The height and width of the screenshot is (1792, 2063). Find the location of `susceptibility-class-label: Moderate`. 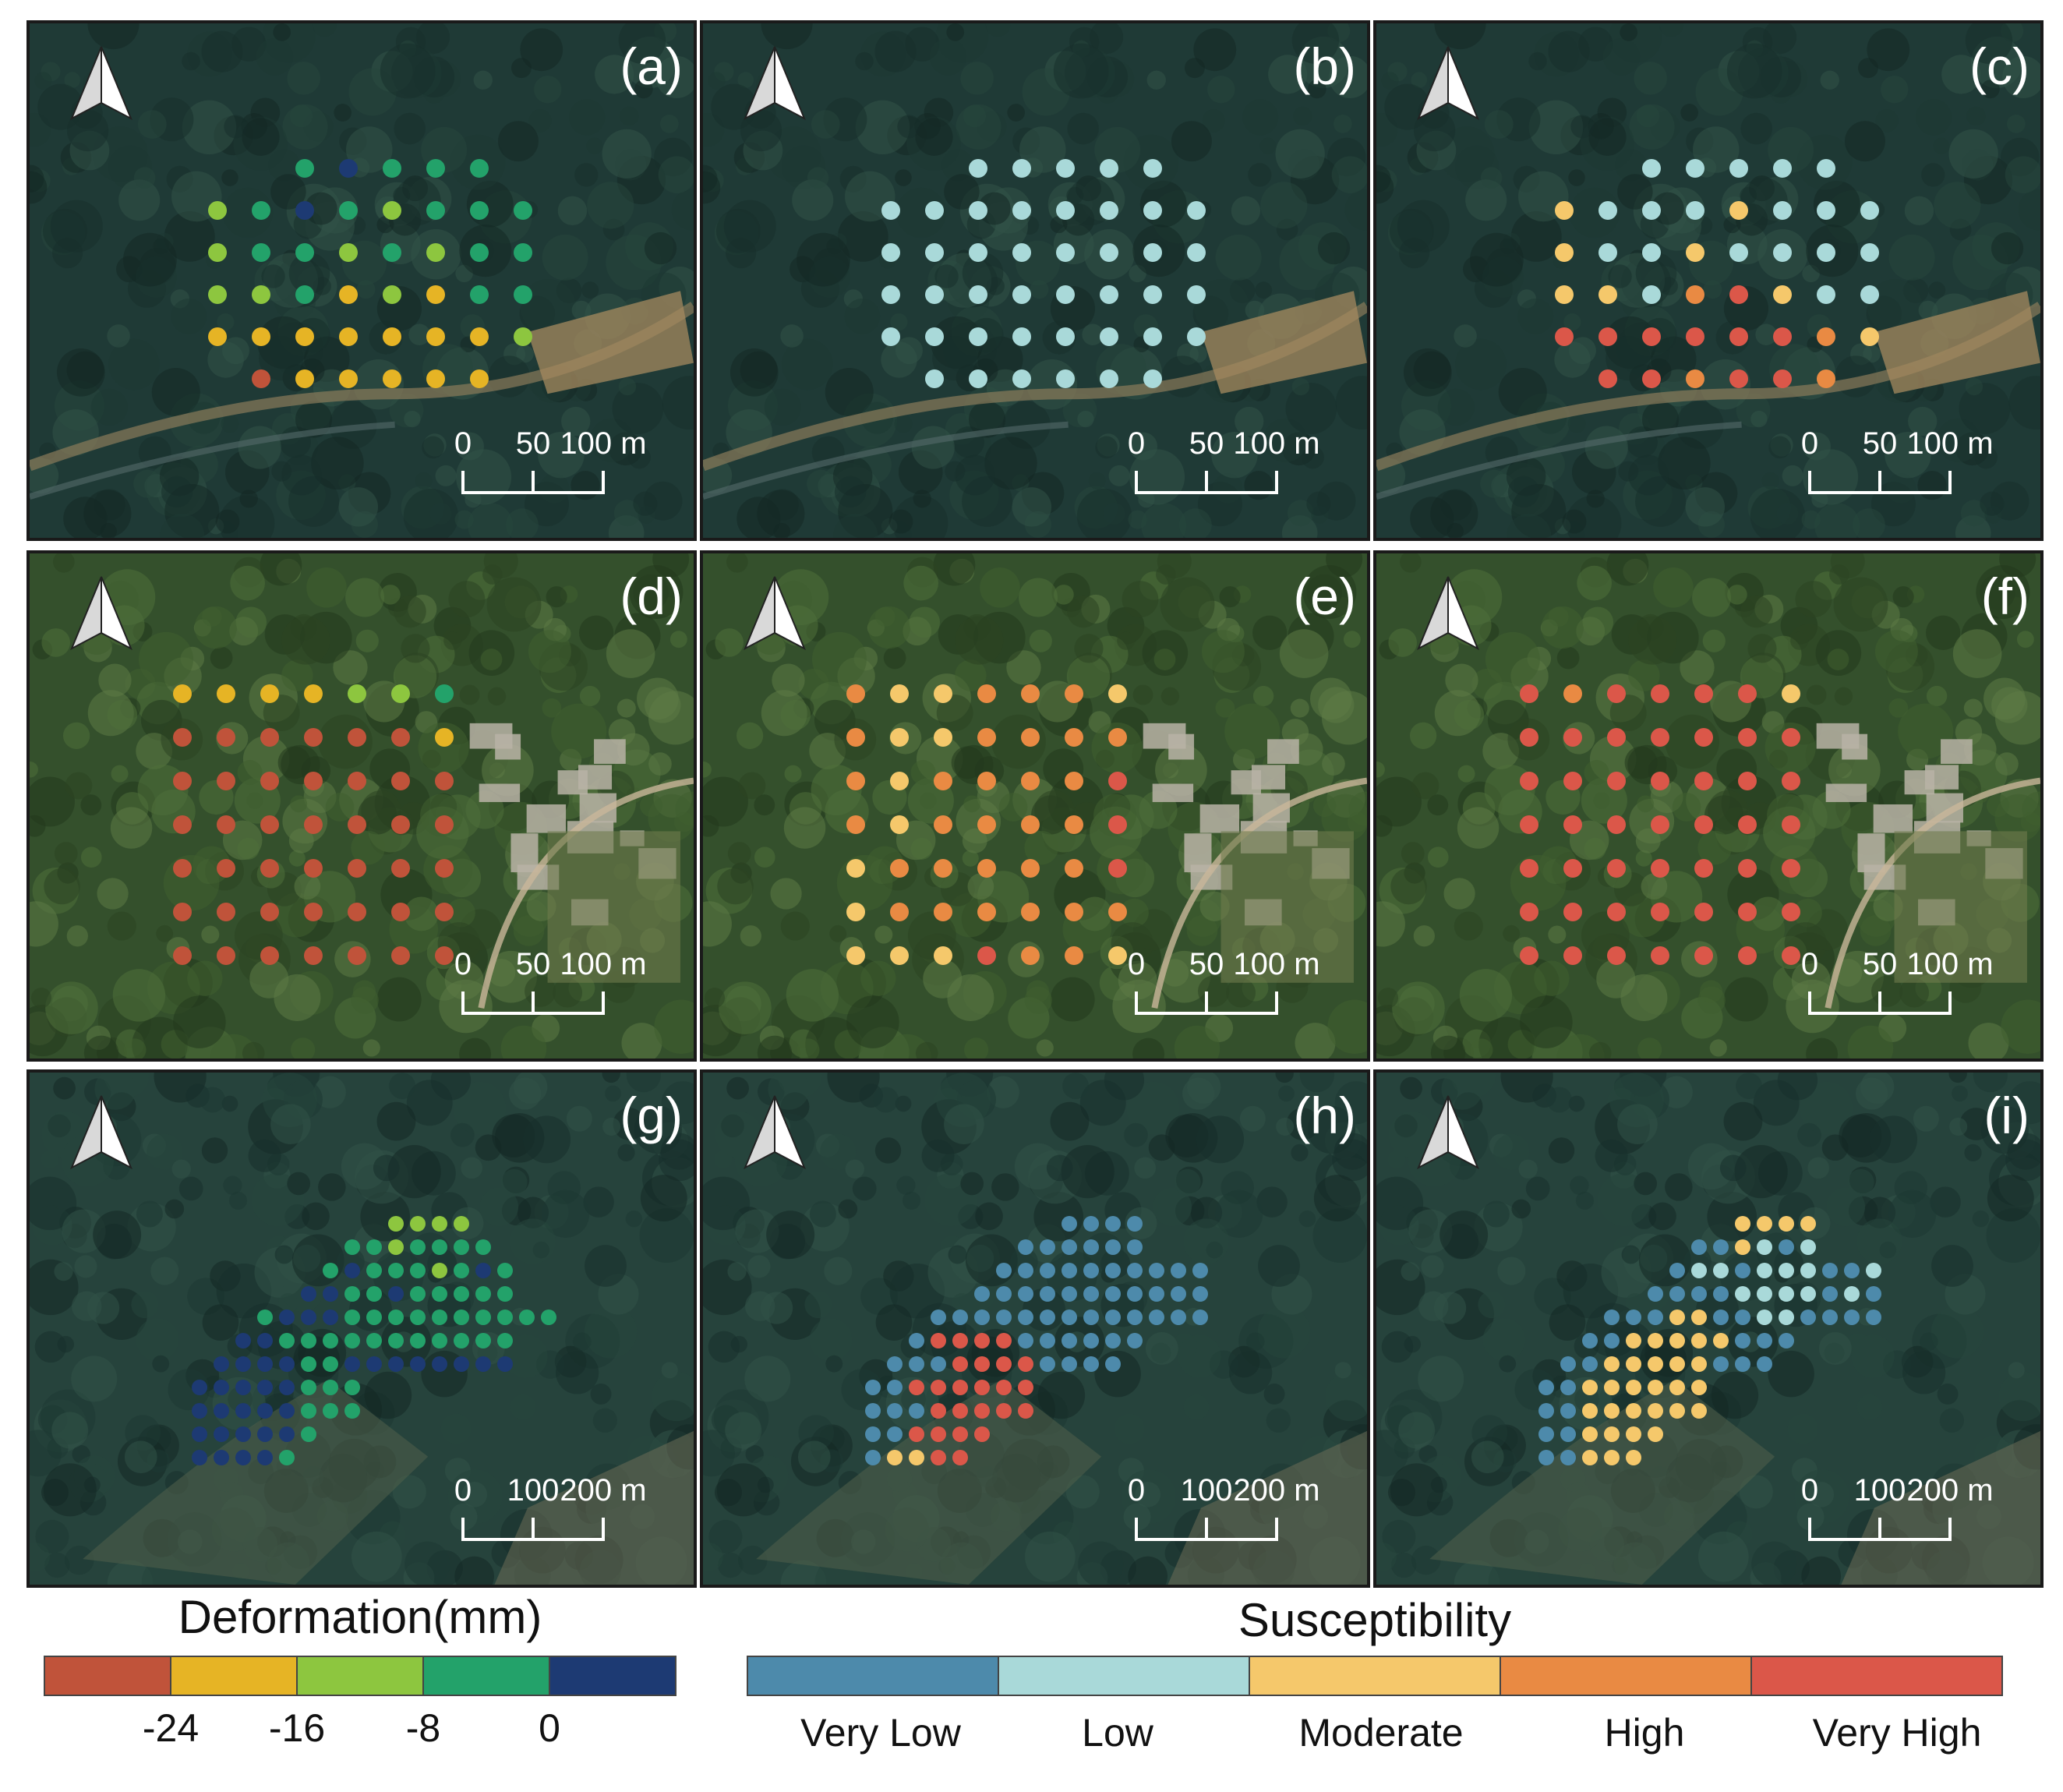

susceptibility-class-label: Moderate is located at coordinates (1381, 1733).